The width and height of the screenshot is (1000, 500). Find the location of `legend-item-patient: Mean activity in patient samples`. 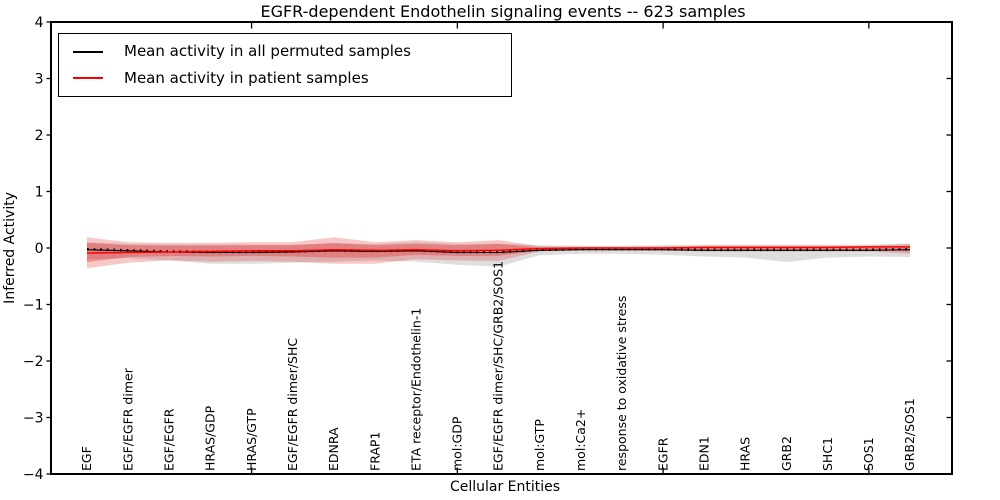

legend-item-patient: Mean activity in patient samples is located at coordinates (292, 77).